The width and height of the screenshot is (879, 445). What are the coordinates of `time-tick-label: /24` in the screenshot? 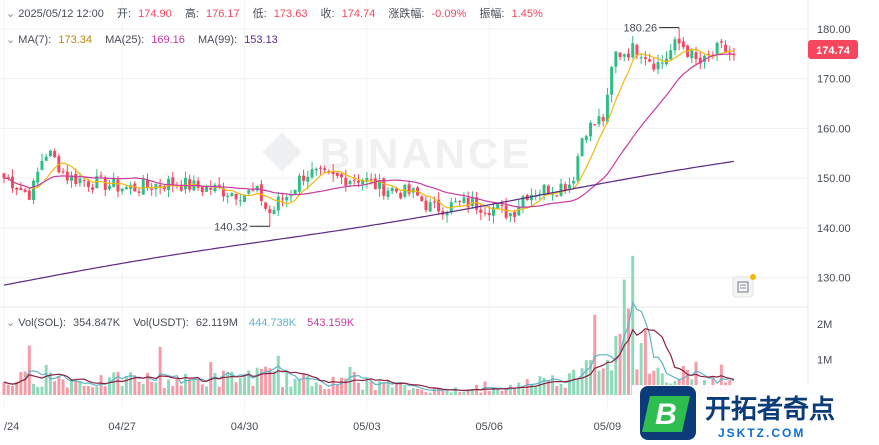 It's located at (11, 427).